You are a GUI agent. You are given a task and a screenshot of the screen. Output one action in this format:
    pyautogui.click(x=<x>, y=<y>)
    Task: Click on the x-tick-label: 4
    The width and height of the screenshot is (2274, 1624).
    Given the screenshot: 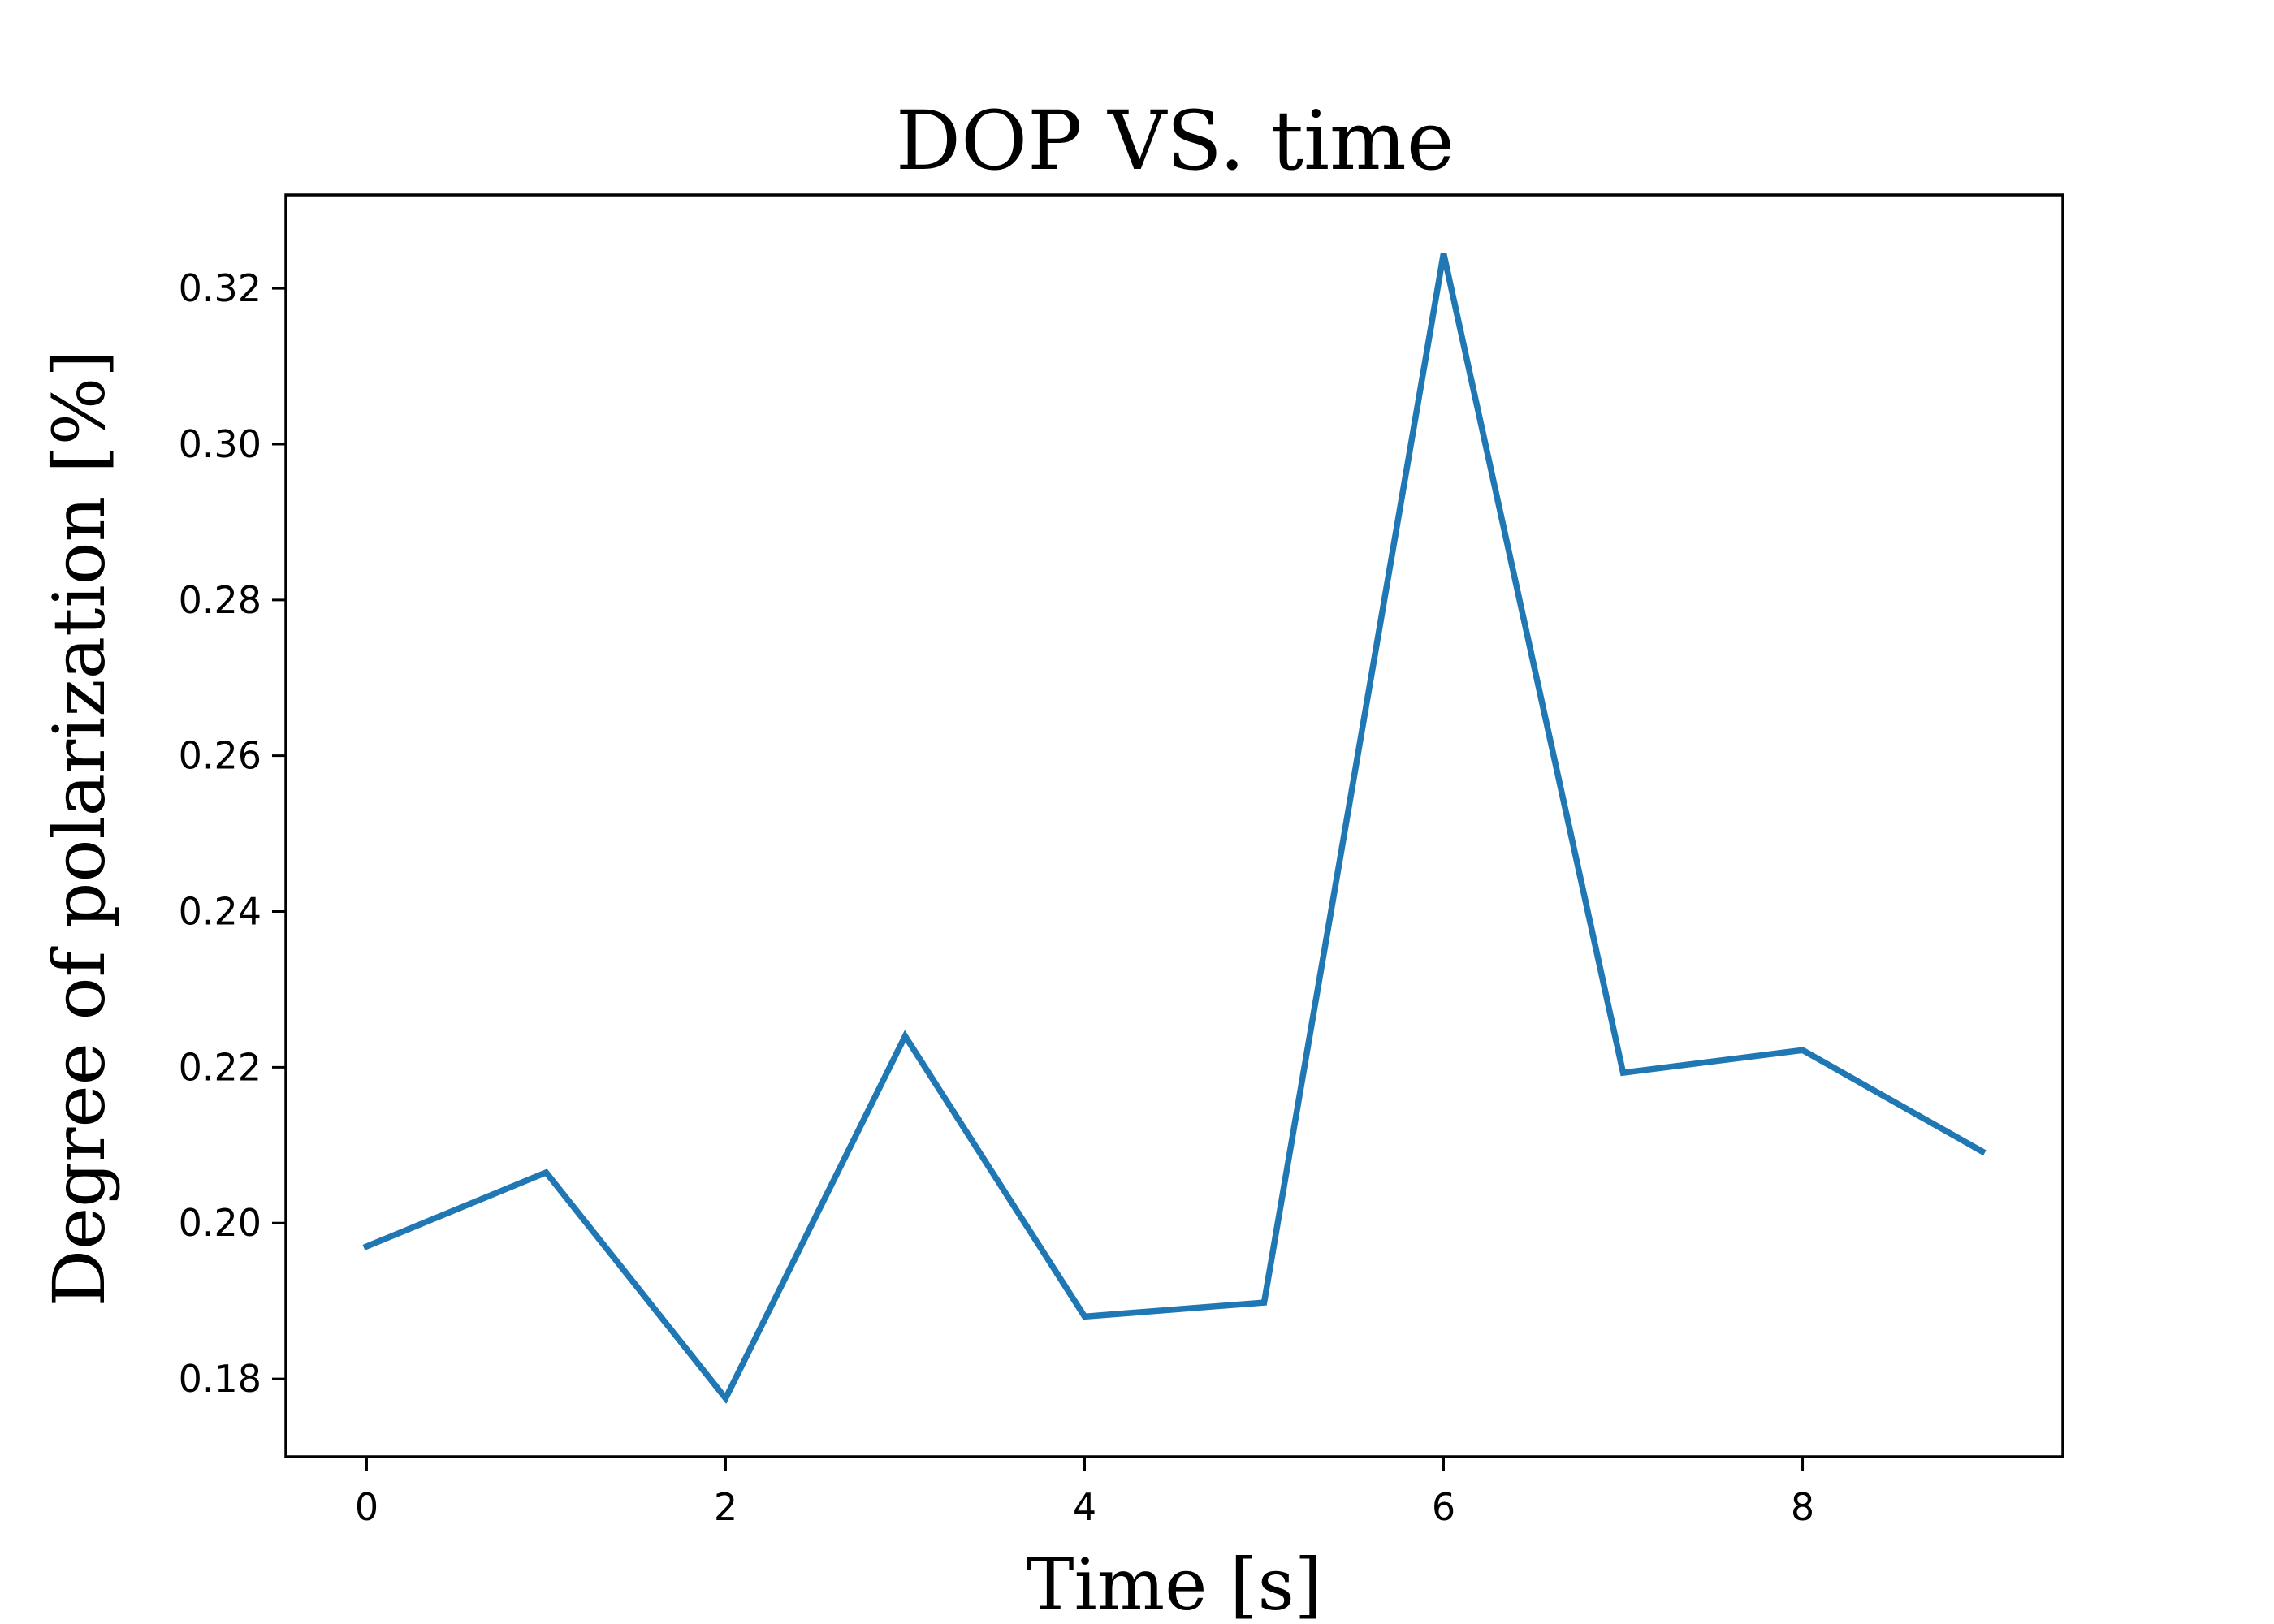 What is the action you would take?
    pyautogui.click(x=1084, y=1507)
    